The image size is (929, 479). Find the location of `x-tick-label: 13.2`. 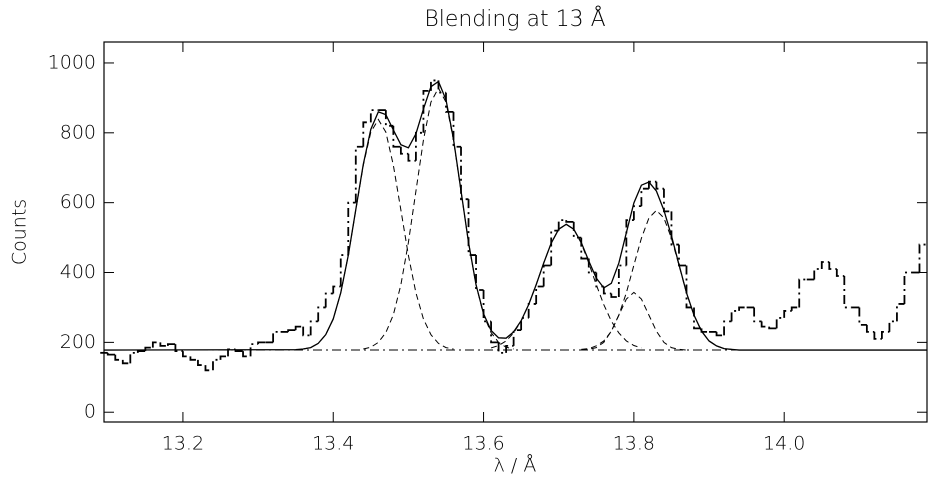

x-tick-label: 13.2 is located at coordinates (183, 444).